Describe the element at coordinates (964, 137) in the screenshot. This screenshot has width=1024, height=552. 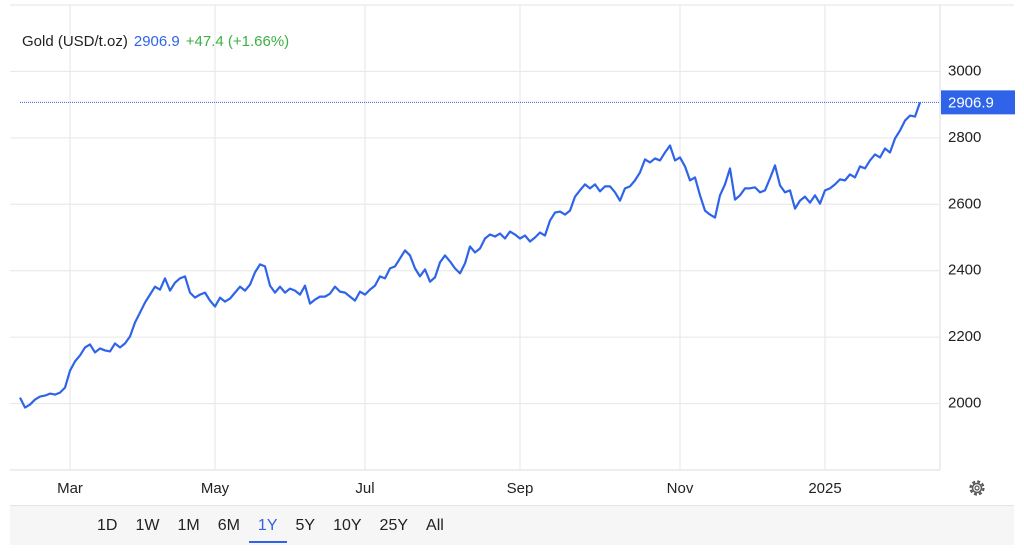
I see `y-tick-label: 2800` at that location.